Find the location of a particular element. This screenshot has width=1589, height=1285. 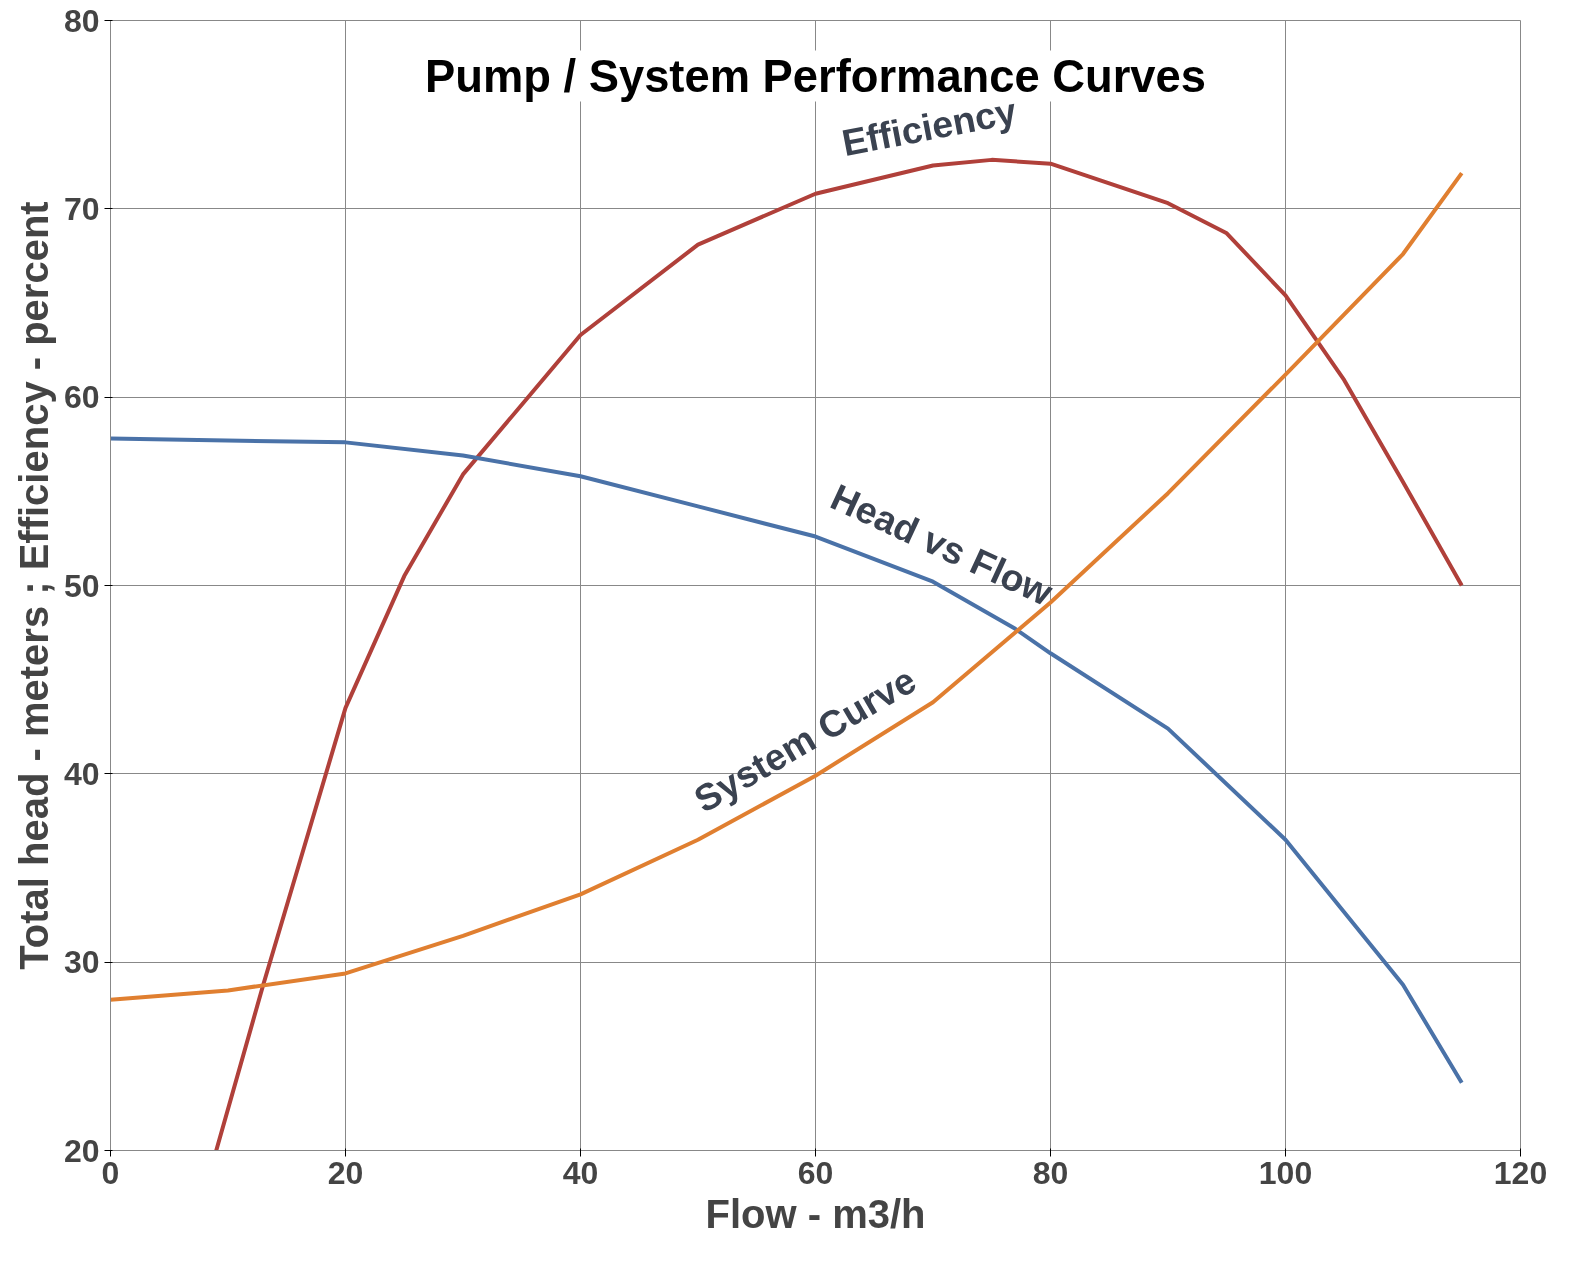

y-axis-title: Total head - meters ; Efficiency - percent is located at coordinates (33, 585).